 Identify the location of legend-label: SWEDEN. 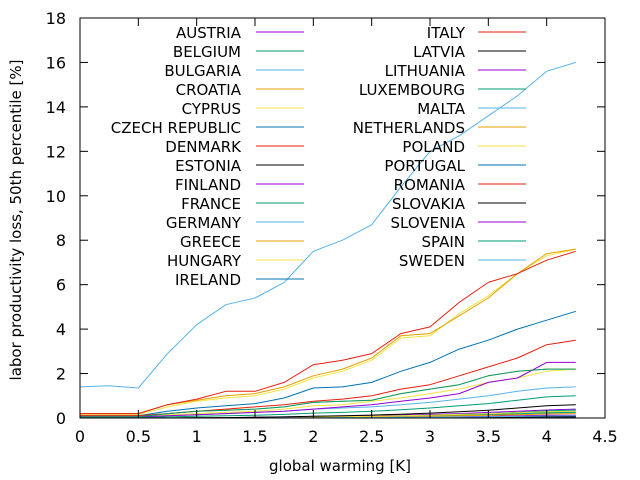
(432, 261).